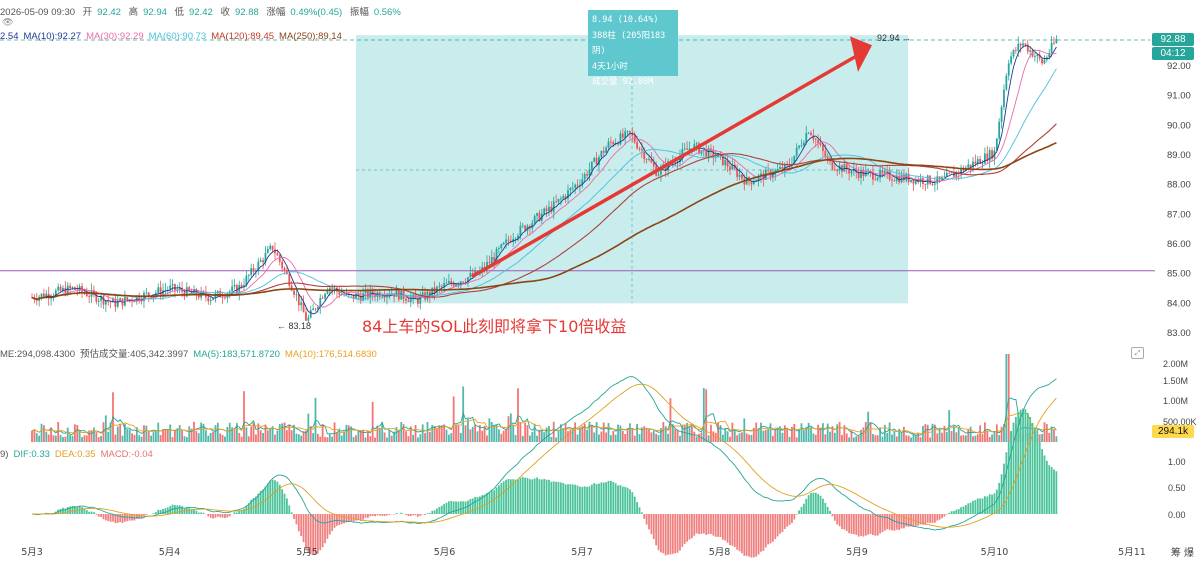 Image resolution: width=1200 pixels, height=561 pixels. Describe the element at coordinates (1137, 353) in the screenshot. I see `expand-icon: ⤢` at that location.